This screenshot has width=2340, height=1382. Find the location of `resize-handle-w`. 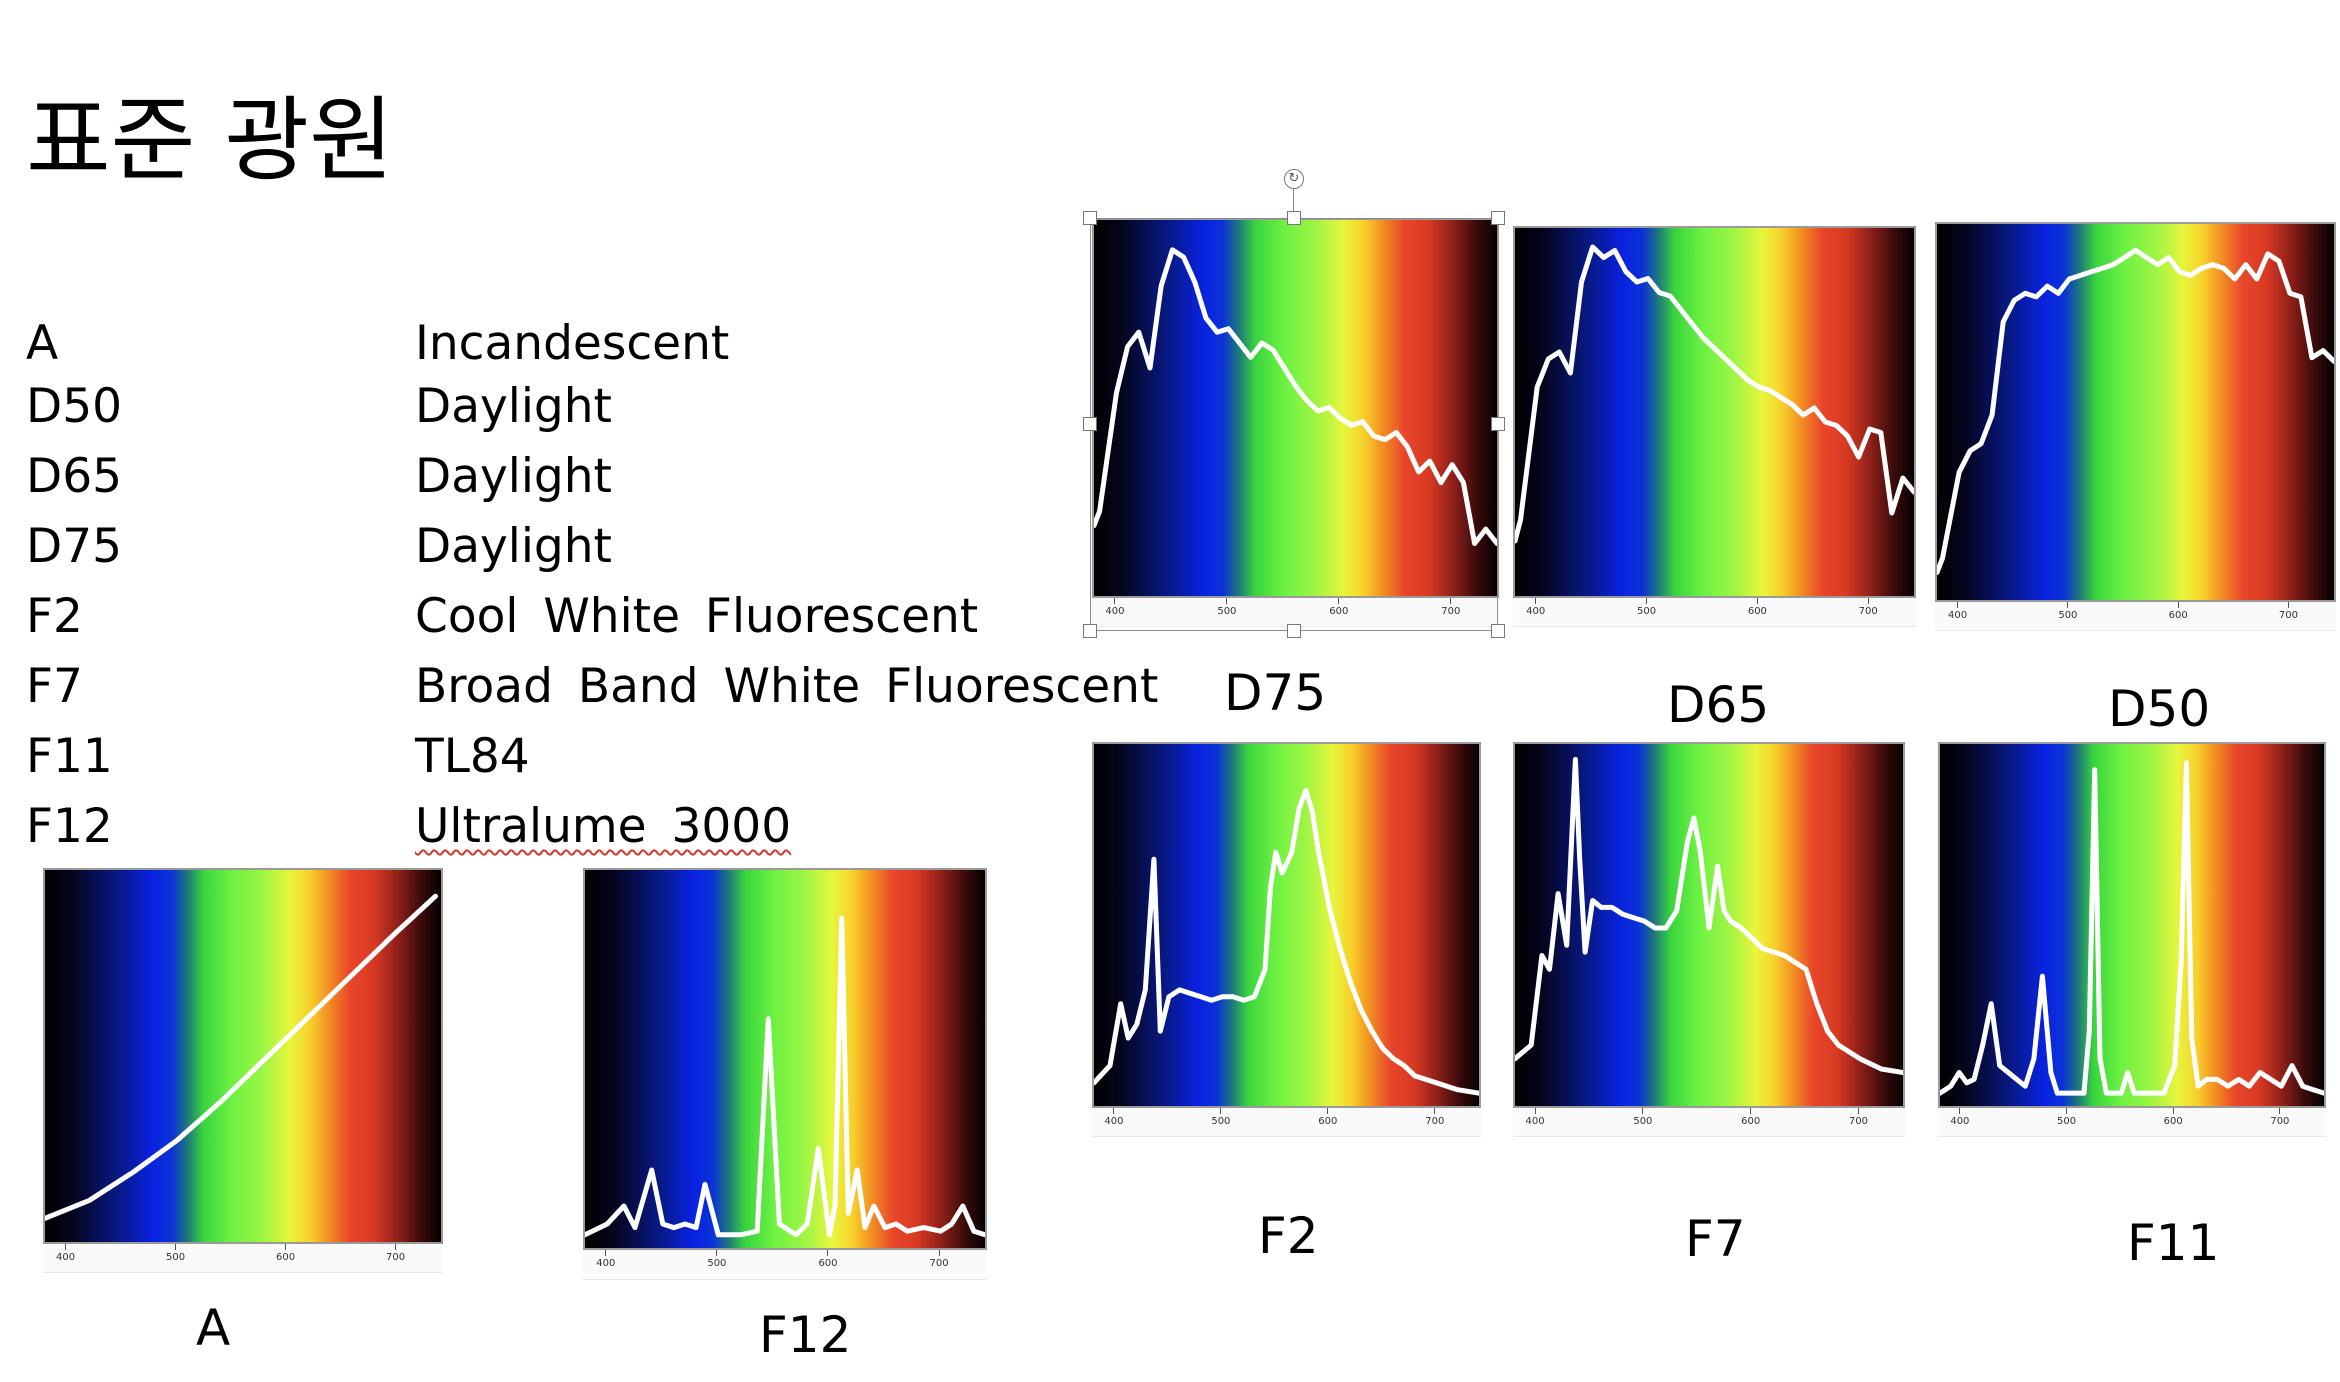

resize-handle-w is located at coordinates (1090, 424).